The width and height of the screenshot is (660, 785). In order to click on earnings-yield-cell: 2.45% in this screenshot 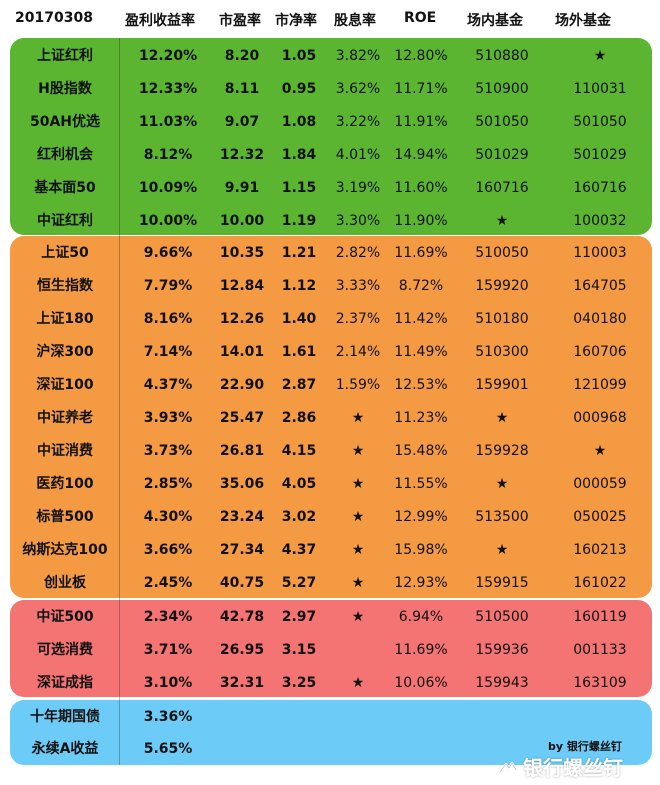, I will do `click(168, 583)`.